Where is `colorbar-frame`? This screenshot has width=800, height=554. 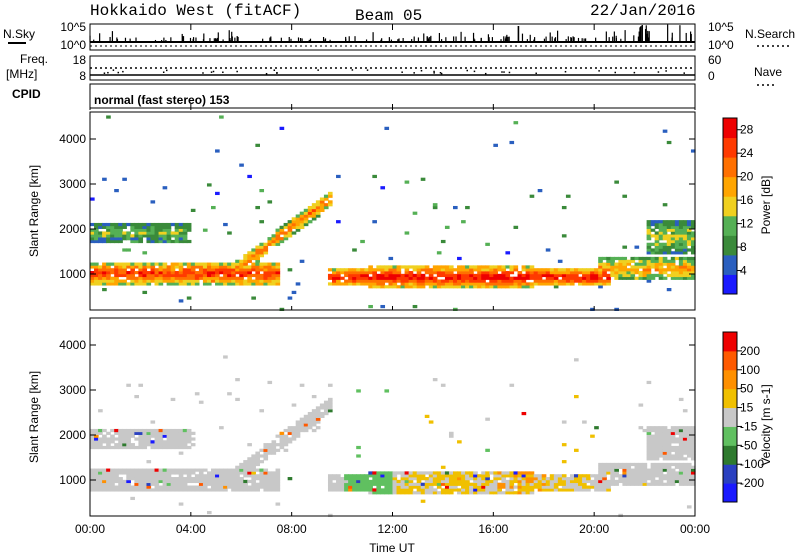
colorbar-frame is located at coordinates (730, 417).